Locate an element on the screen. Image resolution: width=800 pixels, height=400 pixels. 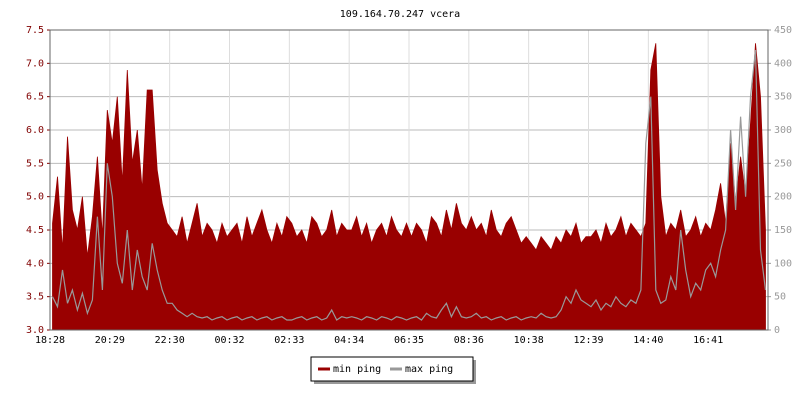
y2-tick-label: 100 is located at coordinates (783, 263).